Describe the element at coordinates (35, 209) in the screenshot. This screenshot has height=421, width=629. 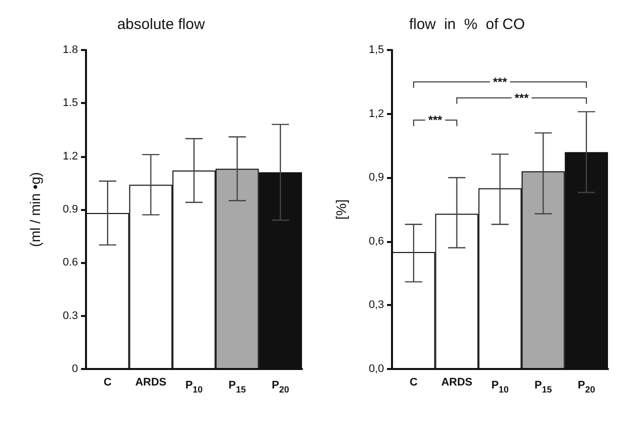
I see `y-axis-title: (ml / min •g)` at that location.